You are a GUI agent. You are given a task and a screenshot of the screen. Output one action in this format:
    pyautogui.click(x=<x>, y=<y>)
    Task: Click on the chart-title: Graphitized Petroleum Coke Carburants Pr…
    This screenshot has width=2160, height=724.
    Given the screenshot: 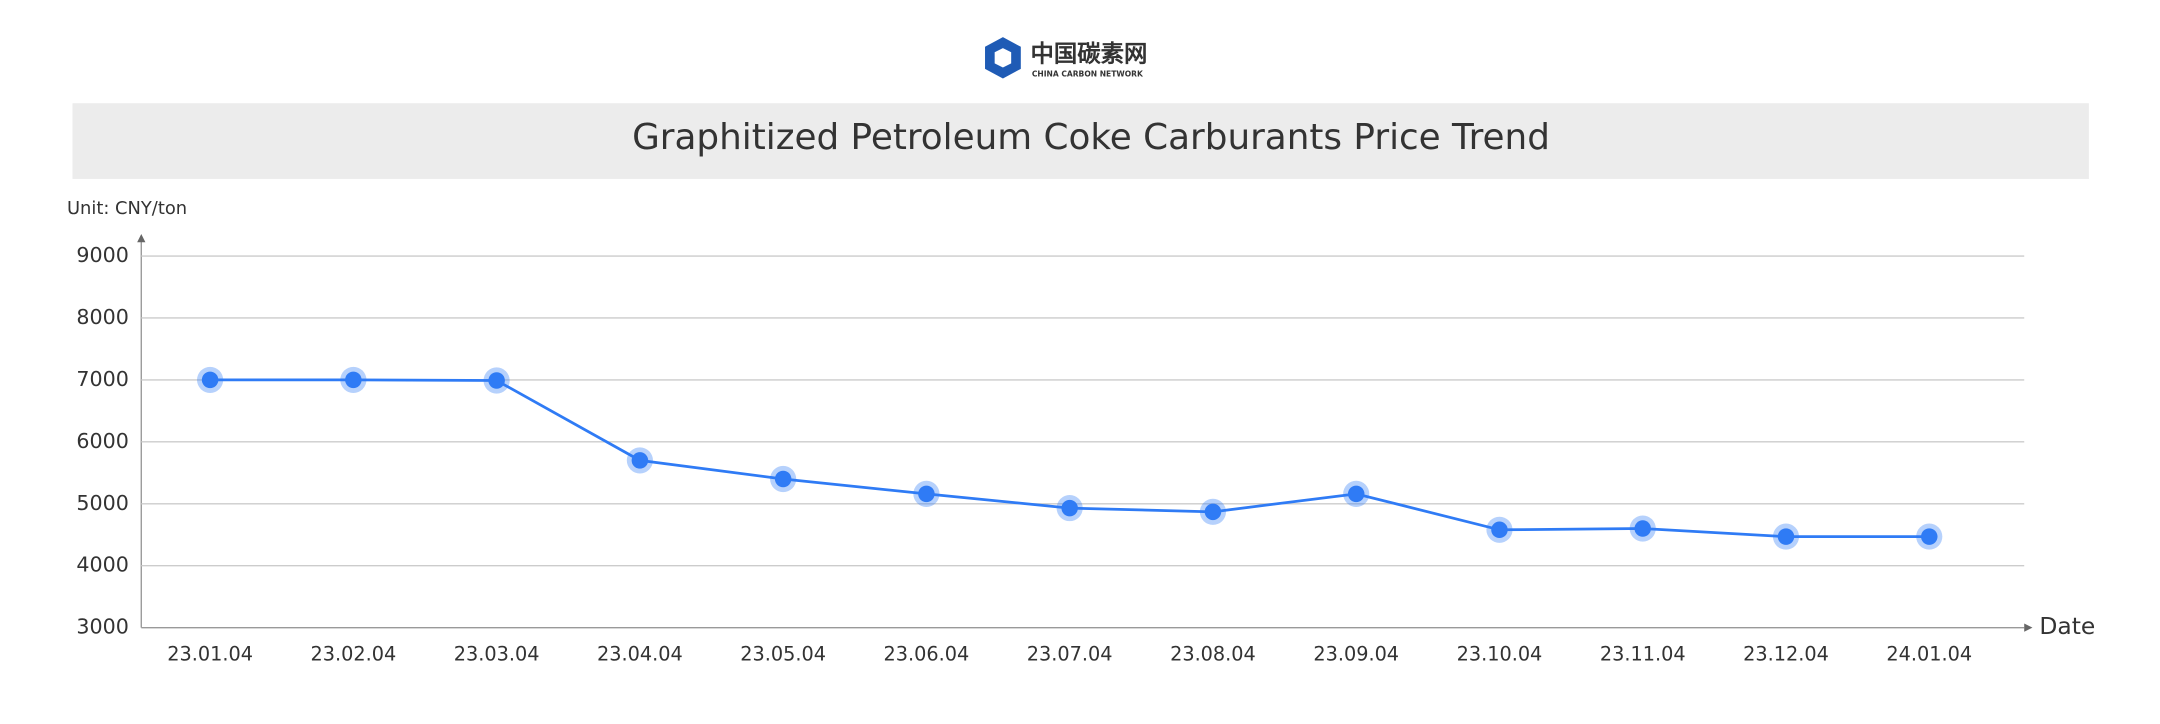 What is the action you would take?
    pyautogui.click(x=1091, y=137)
    